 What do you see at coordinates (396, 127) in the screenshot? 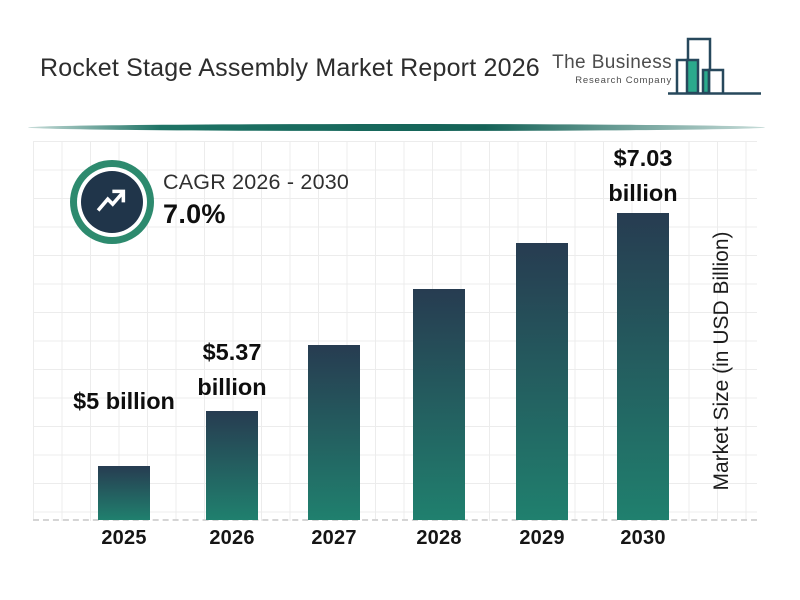
I see `header-divider-rule` at bounding box center [396, 127].